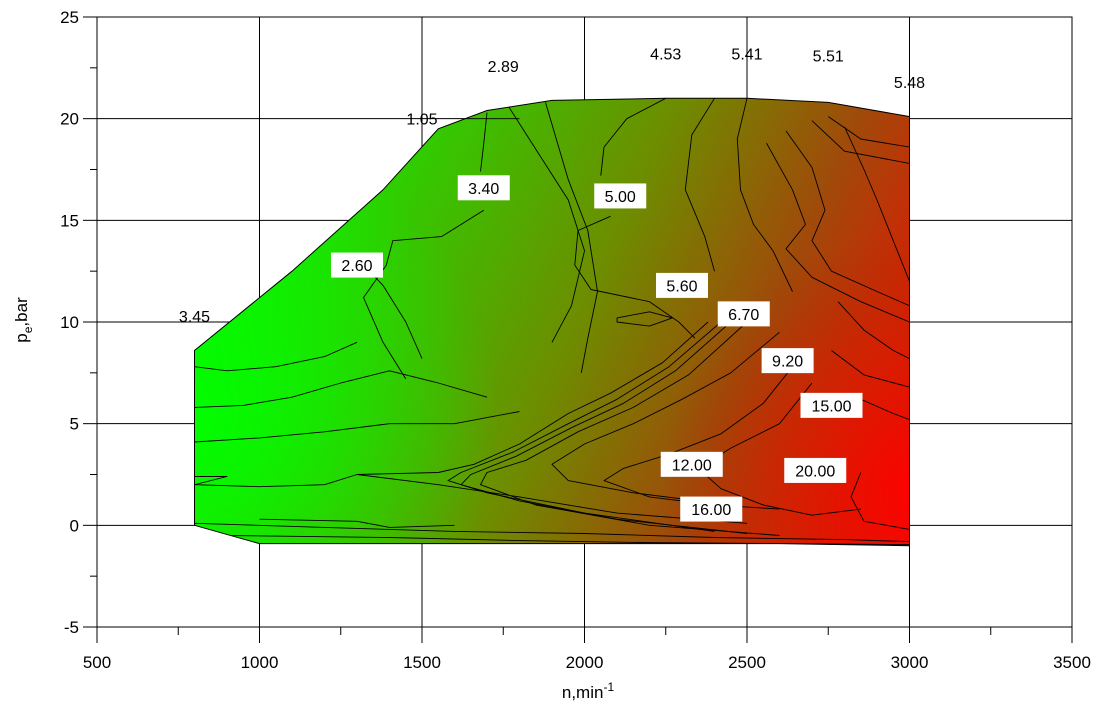  I want to click on contour-label-text: 15.00, so click(831, 406).